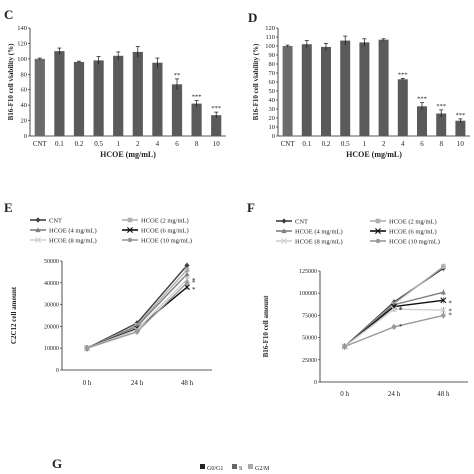 Image resolution: width=474 pixels, height=474 pixels. What do you see at coordinates (272, 118) in the screenshot?
I see `y-tick-label: 20` at bounding box center [272, 118].